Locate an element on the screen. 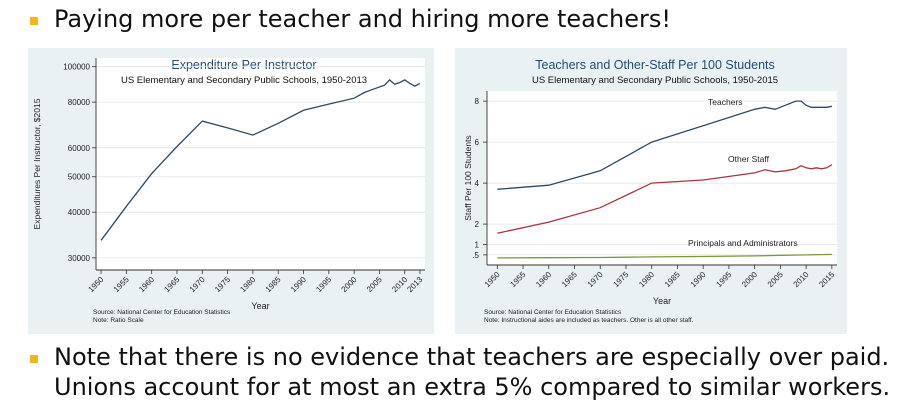  y-axis-label: Staff Per 100 Students is located at coordinates (468, 177).